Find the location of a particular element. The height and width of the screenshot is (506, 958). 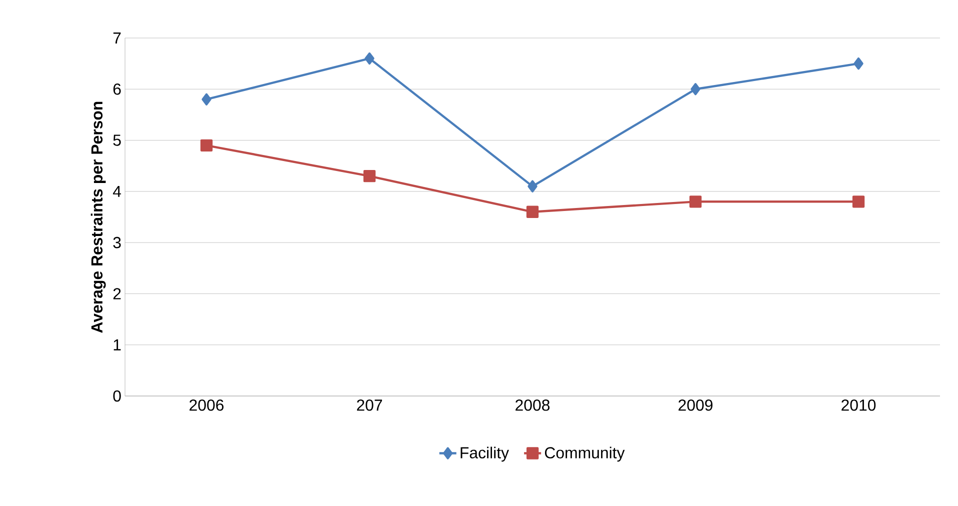

y-tick-label: 1 is located at coordinates (117, 344).